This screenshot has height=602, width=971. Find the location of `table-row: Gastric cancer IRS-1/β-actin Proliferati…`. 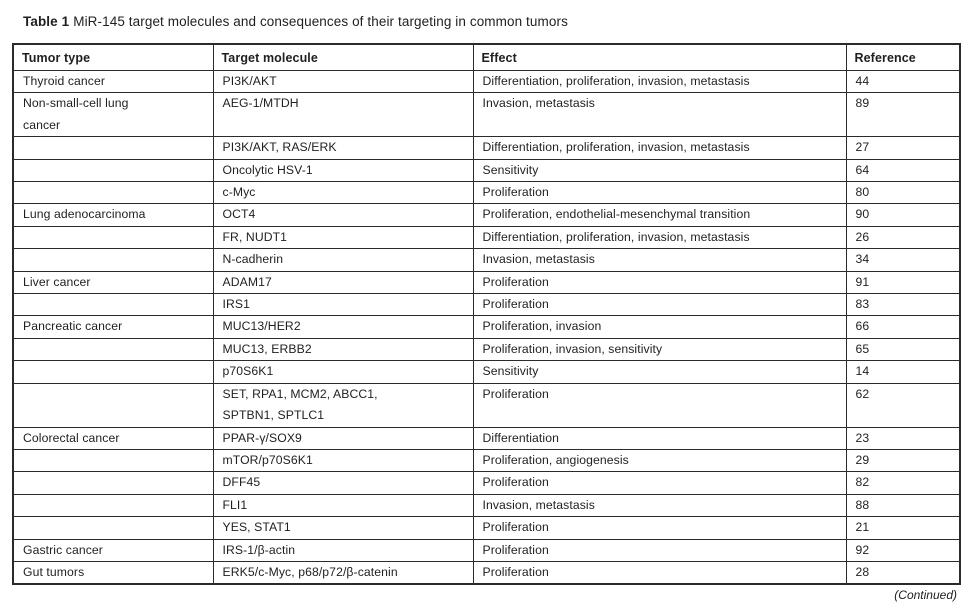

table-row: Gastric cancer IRS-1/β-actin Proliferati… is located at coordinates (486, 550).